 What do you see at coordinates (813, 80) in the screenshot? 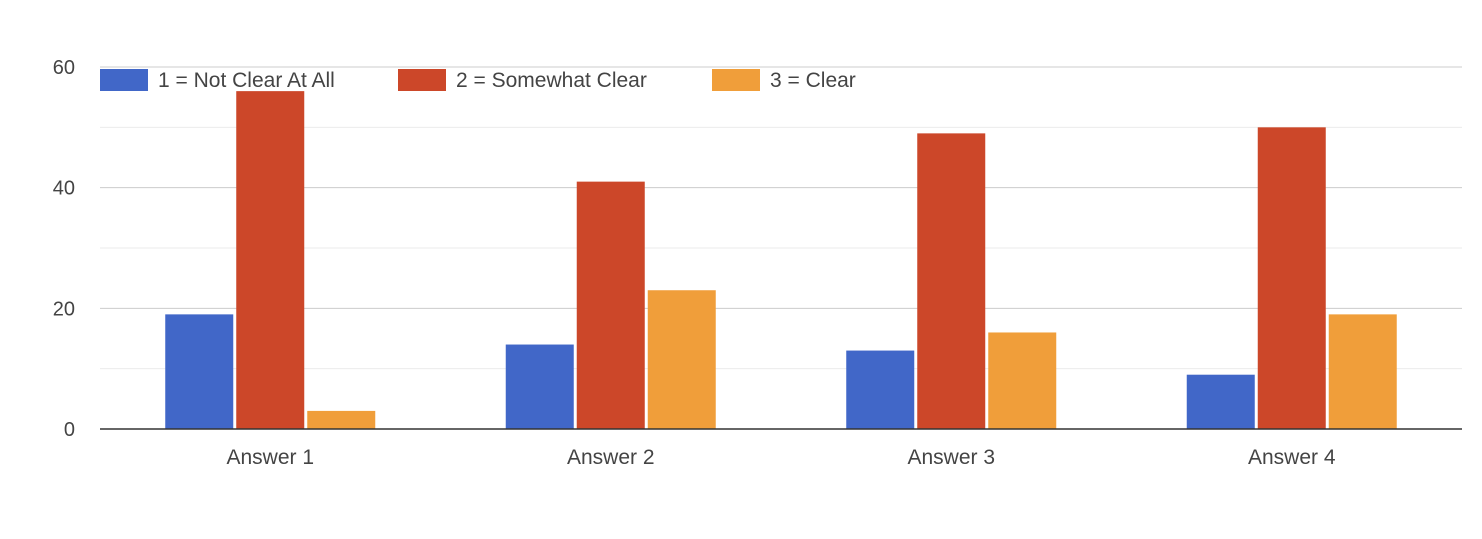
I see `legend-label: 3 = Clear` at bounding box center [813, 80].